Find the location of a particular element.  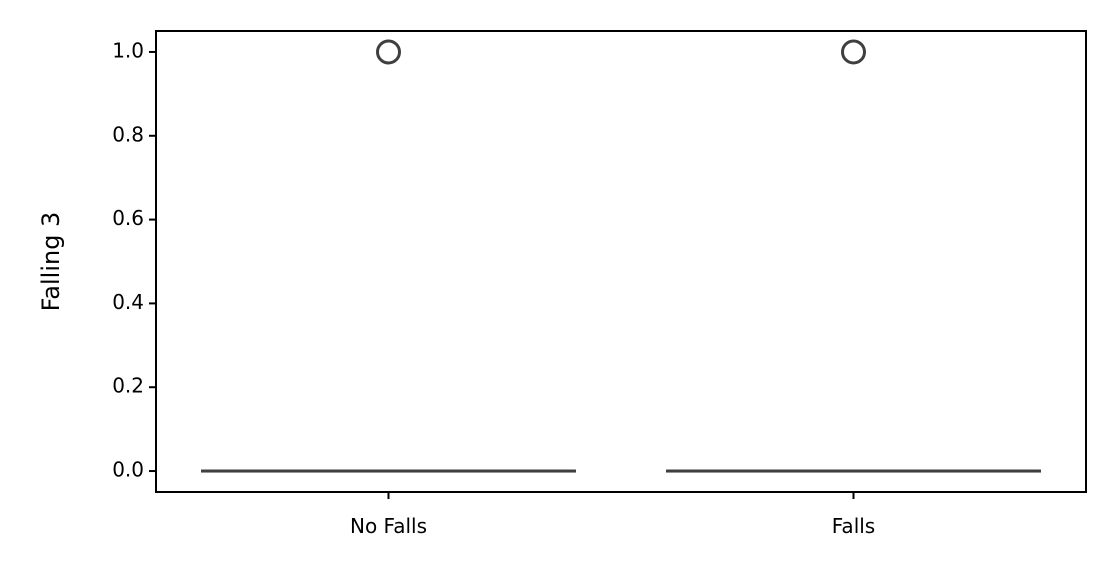

y-tick-label: 0.4 is located at coordinates (128, 302).